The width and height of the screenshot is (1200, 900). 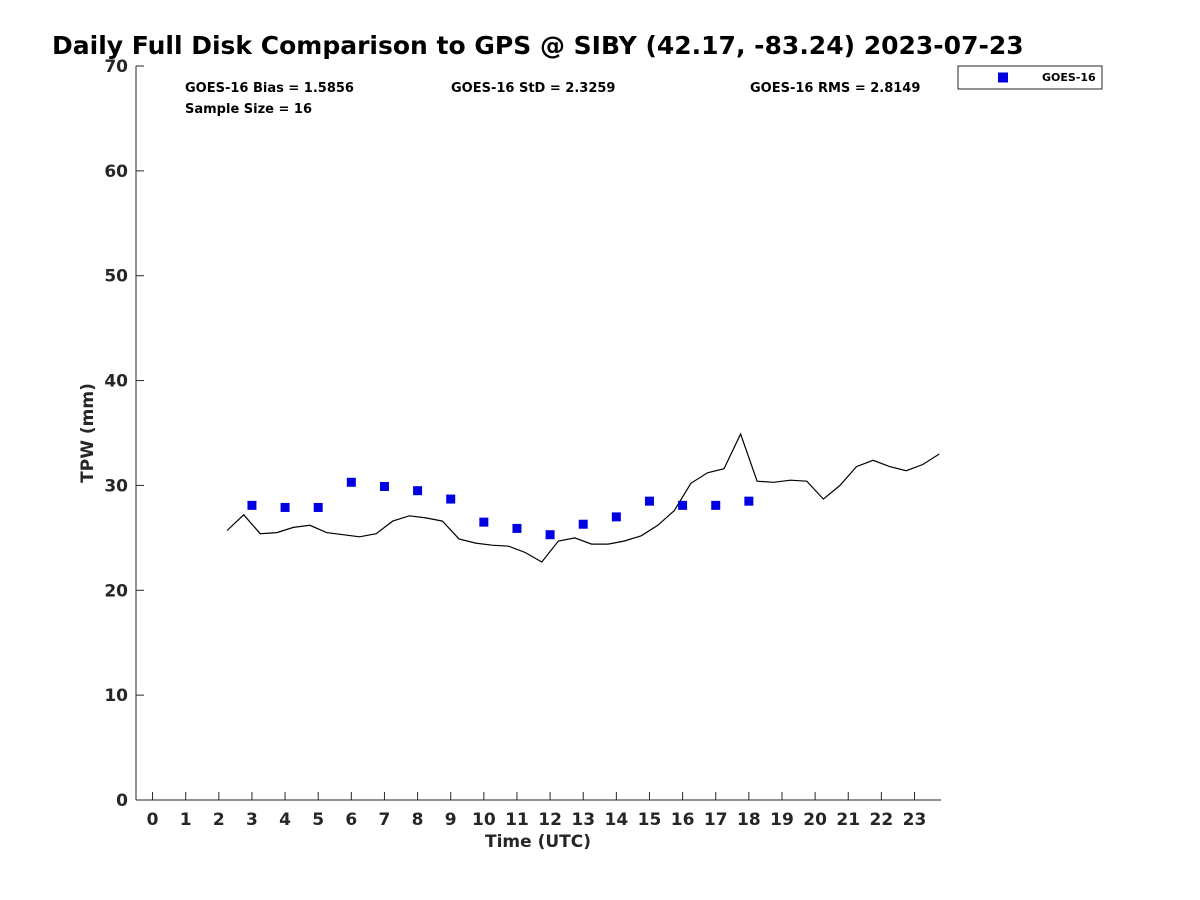 I want to click on y-tick-label: 10, so click(x=116, y=696).